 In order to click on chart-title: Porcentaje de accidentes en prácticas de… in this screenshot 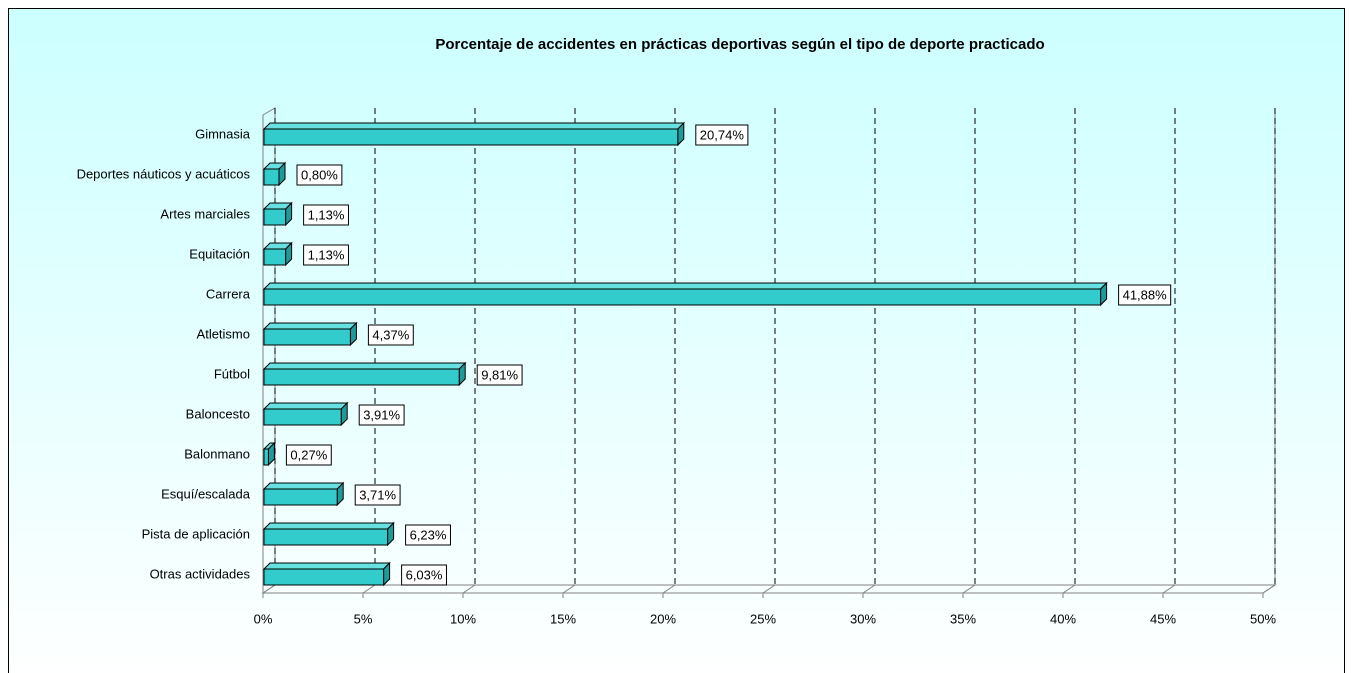, I will do `click(739, 44)`.